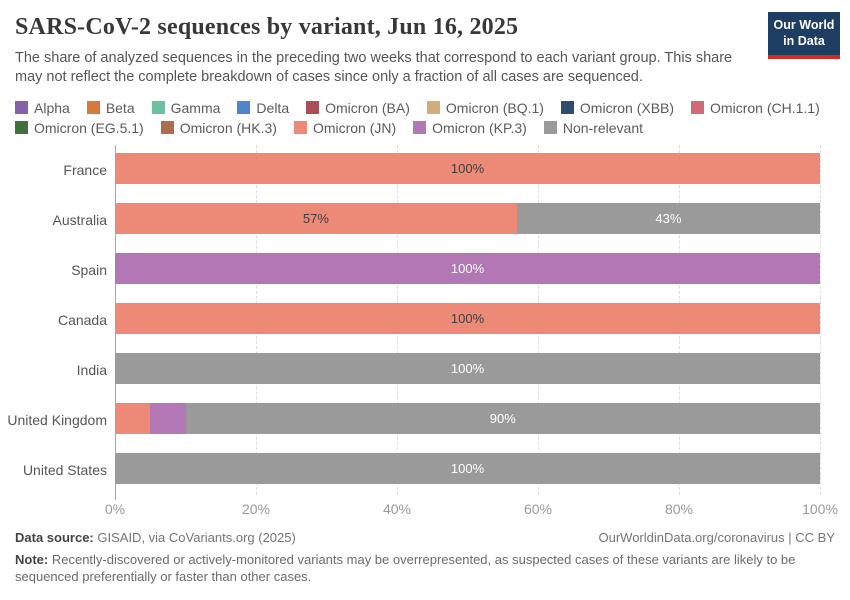 The height and width of the screenshot is (600, 850). I want to click on chart-row-spain: Spain 100%, so click(425, 270).